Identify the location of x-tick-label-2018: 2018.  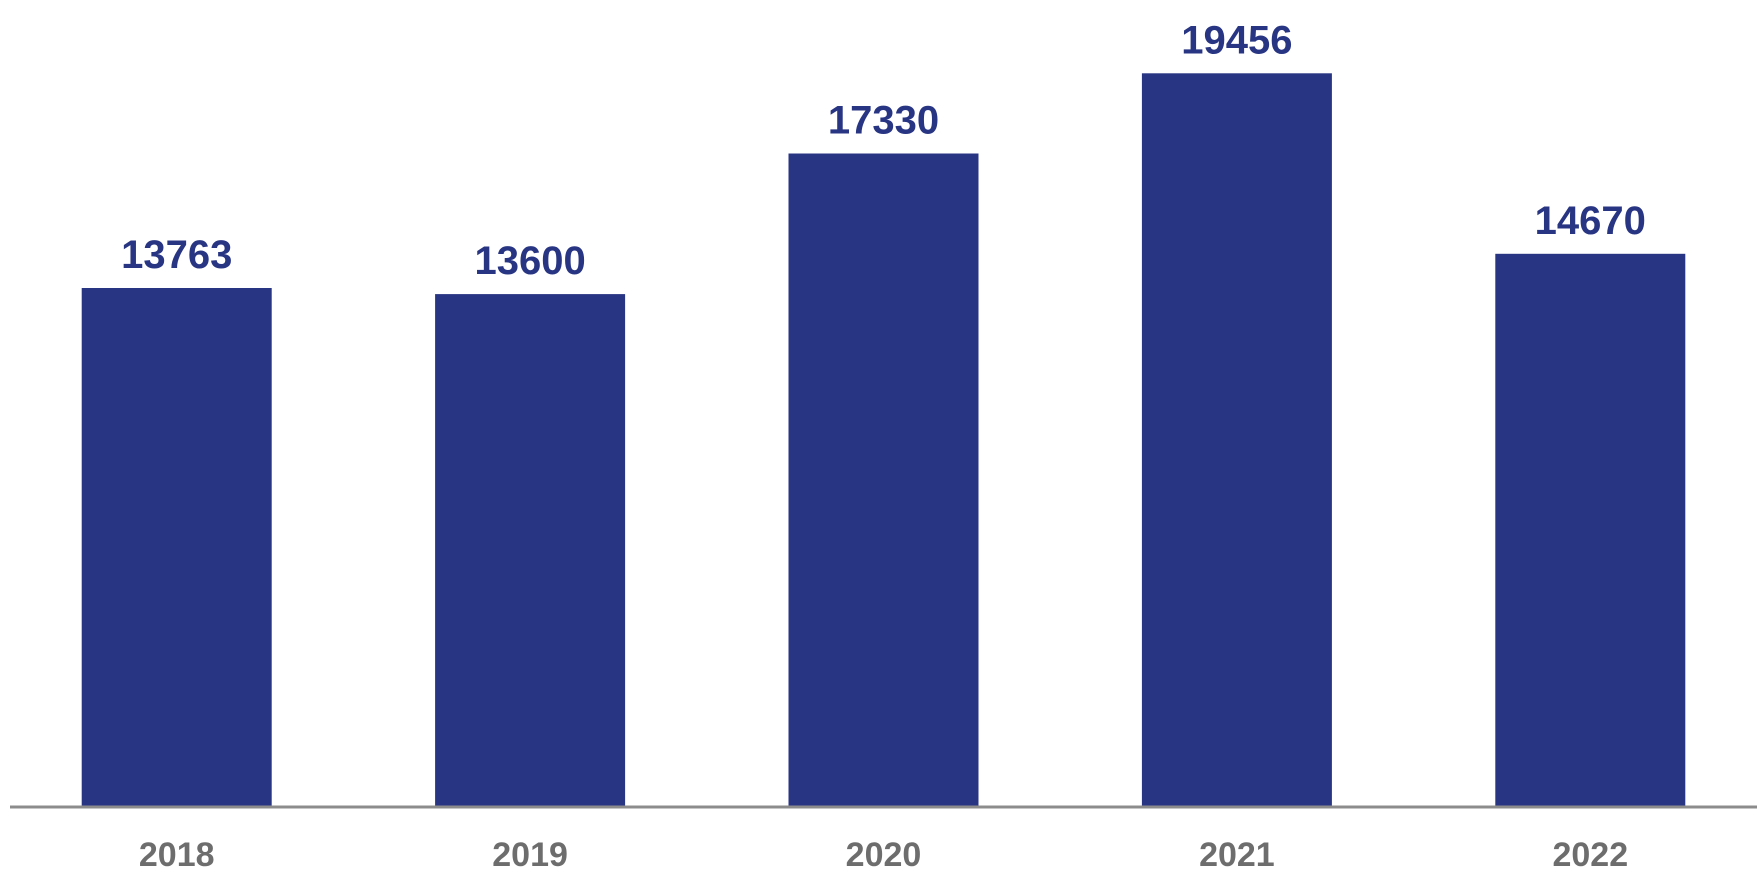
(177, 853).